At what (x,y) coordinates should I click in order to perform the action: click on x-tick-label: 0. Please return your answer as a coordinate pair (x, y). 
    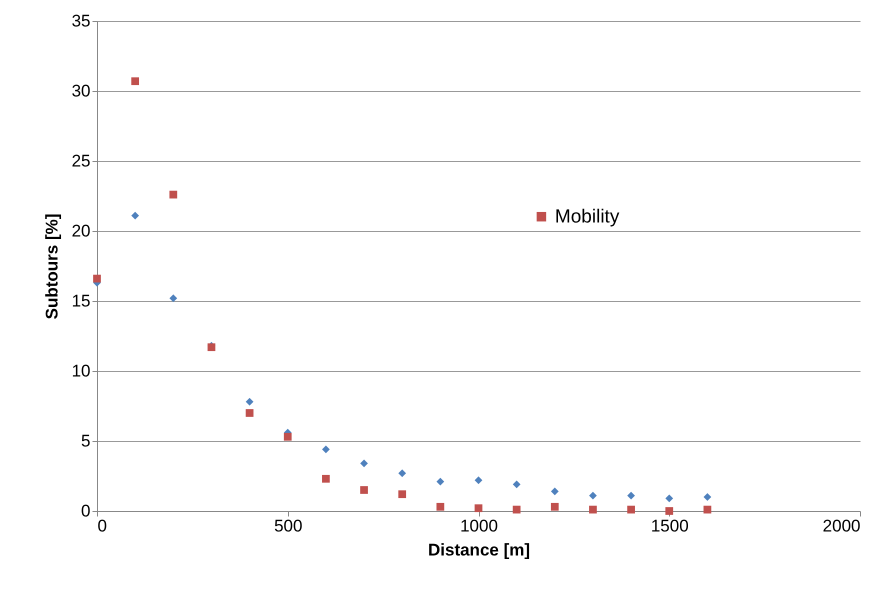
    Looking at the image, I should click on (102, 526).